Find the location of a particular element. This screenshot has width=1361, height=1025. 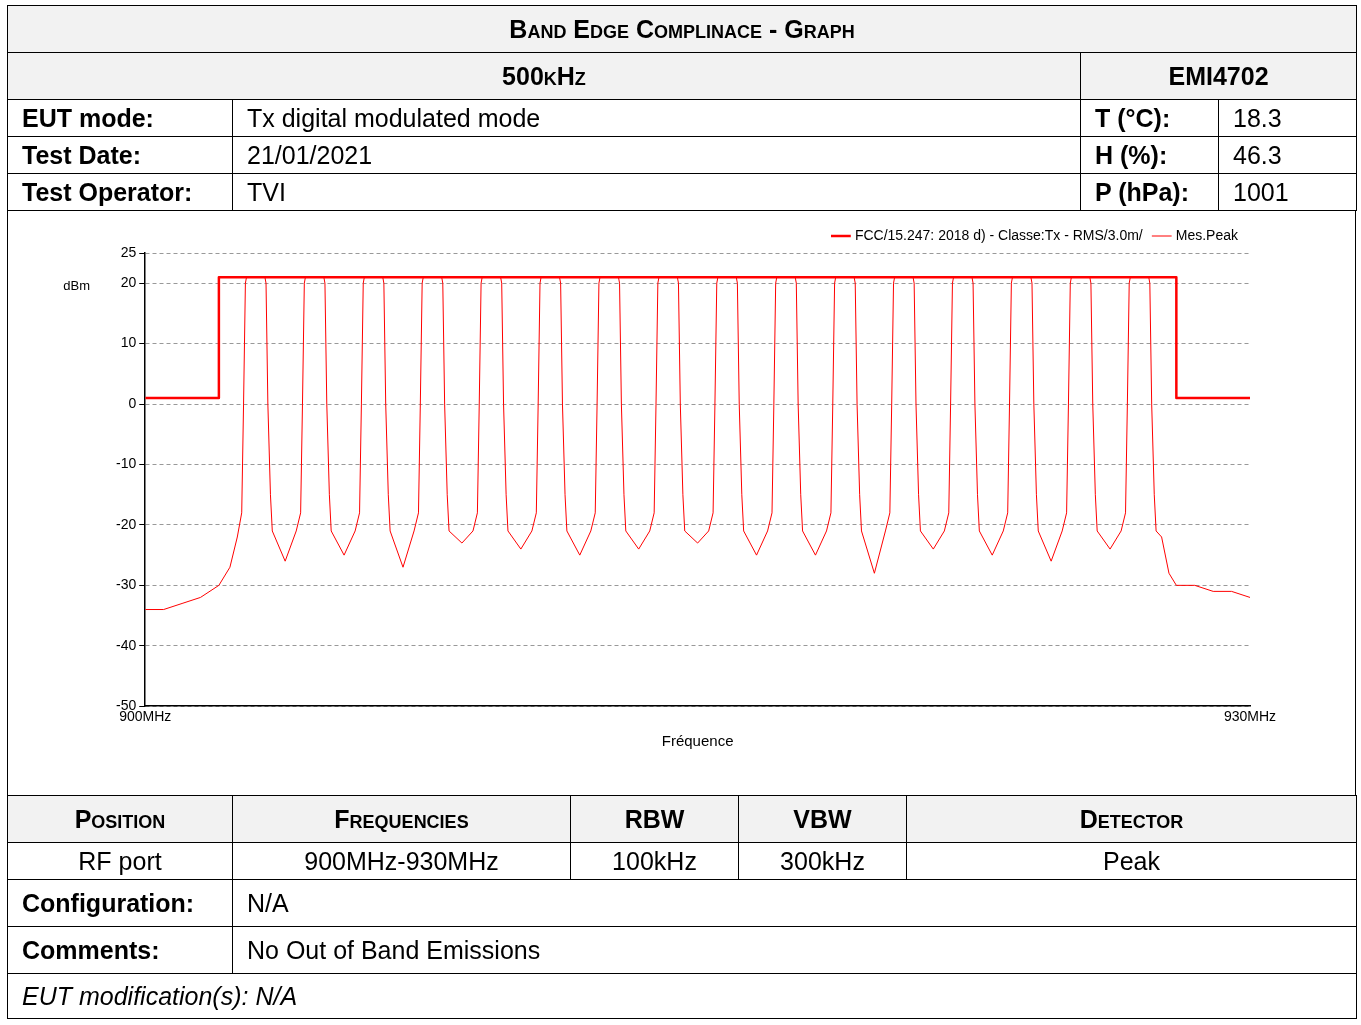

text: T (°C): is located at coordinates (1149, 118).